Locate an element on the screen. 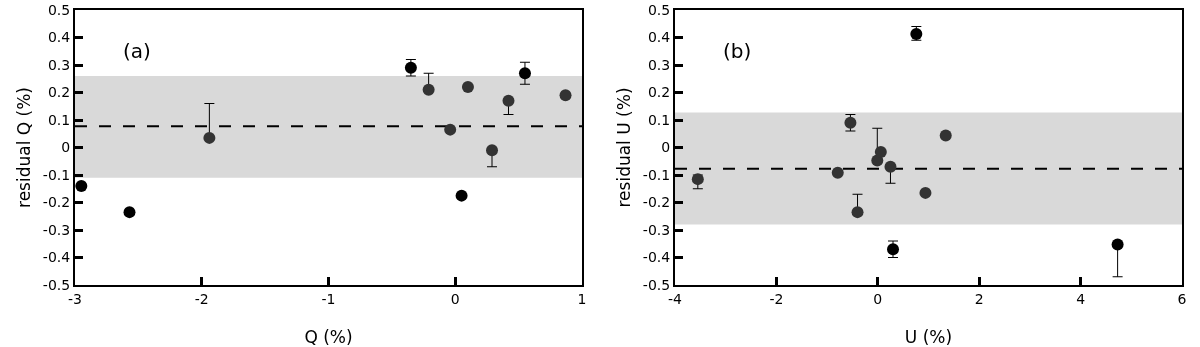 This screenshot has height=347, width=1200. x-axis-title: U (%) is located at coordinates (928, 337).